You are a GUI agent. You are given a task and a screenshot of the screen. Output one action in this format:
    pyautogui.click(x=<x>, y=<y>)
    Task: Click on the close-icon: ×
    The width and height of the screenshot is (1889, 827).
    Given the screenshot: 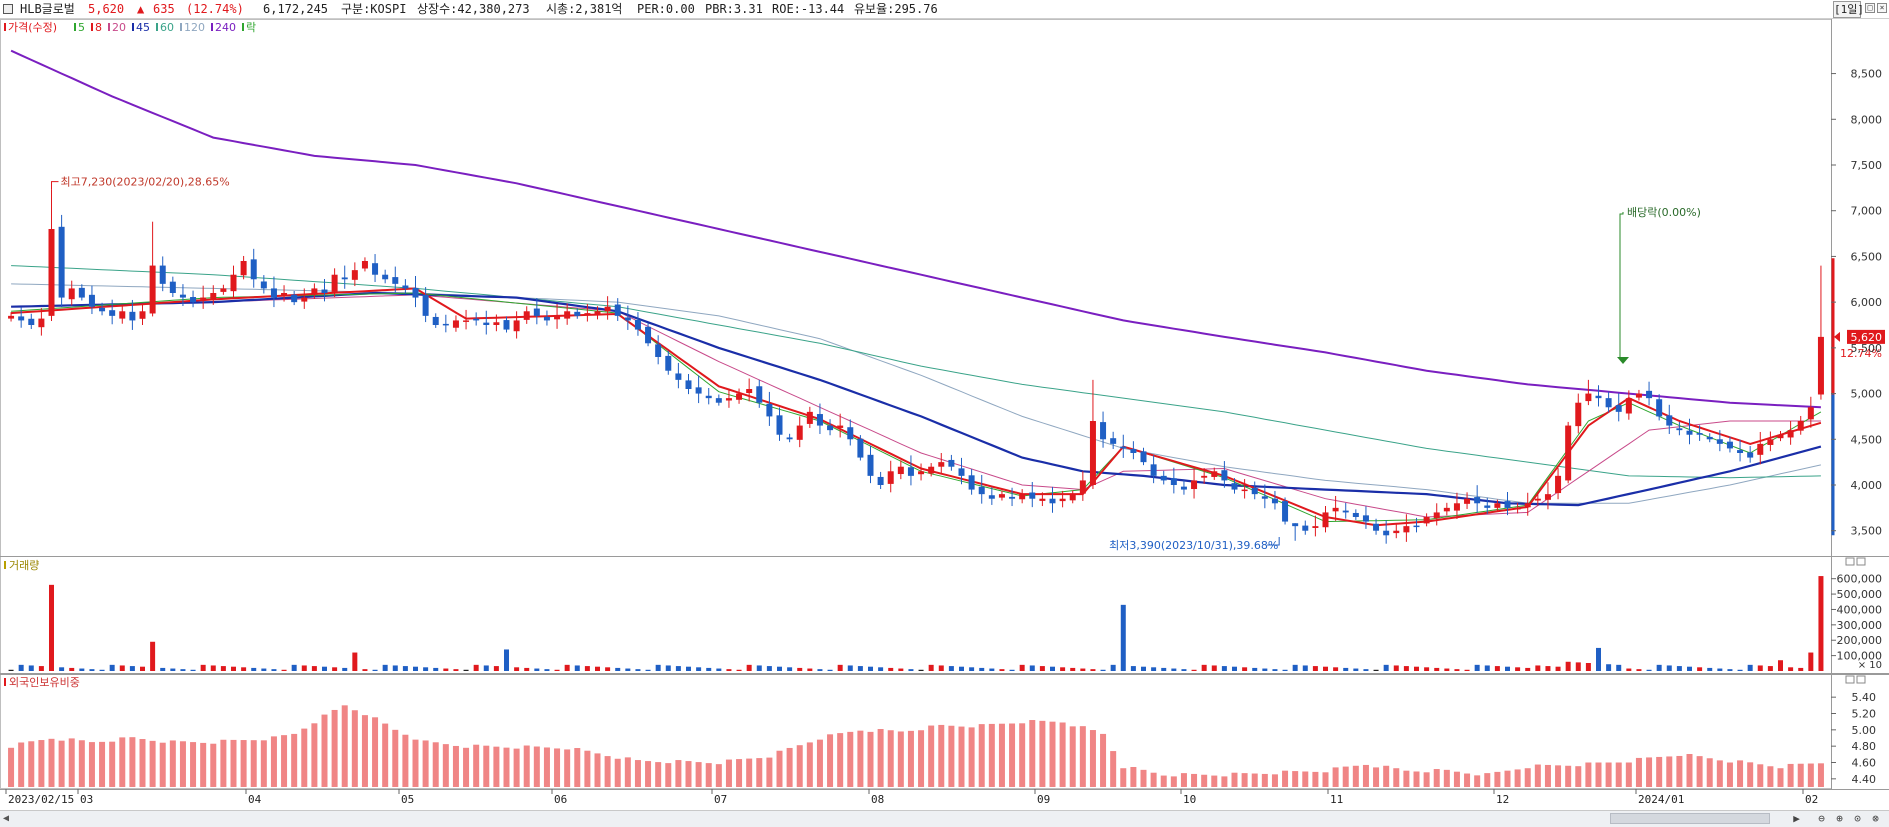 What is the action you would take?
    pyautogui.click(x=1882, y=8)
    